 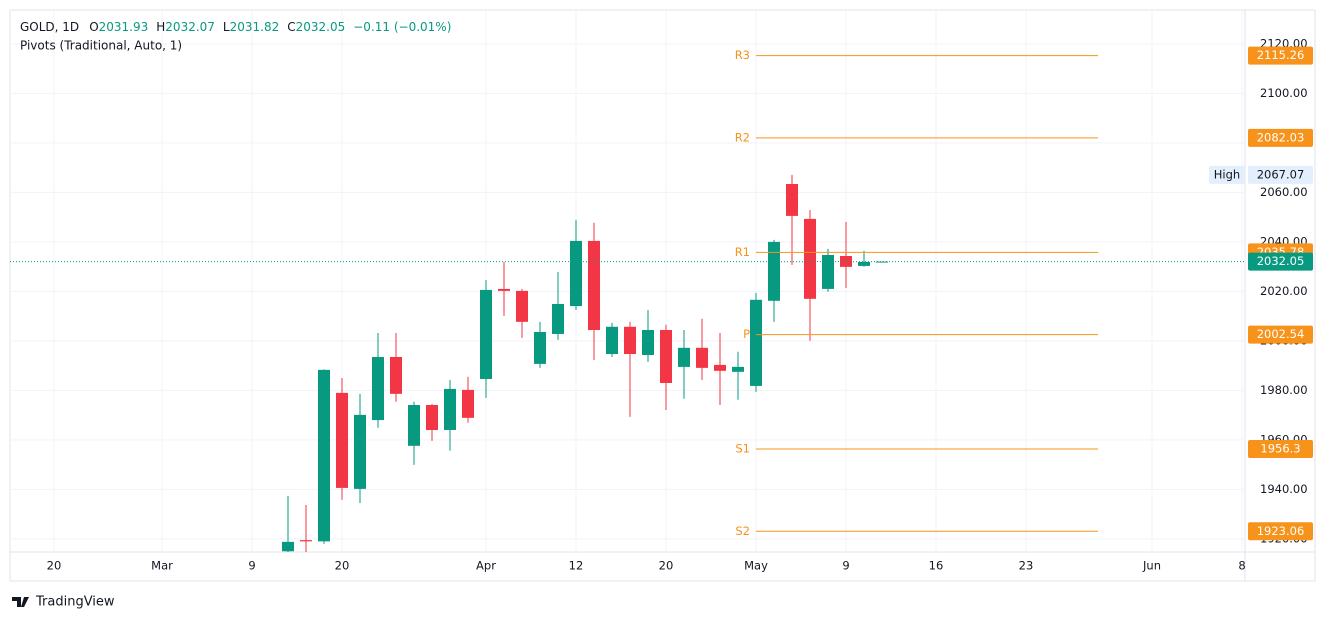 I want to click on ohlc-key: L, so click(x=226, y=27).